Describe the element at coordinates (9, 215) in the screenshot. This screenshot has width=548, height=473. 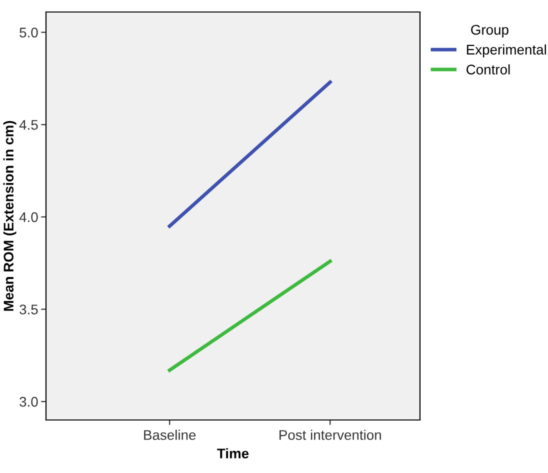
I see `y-axis-title: Mean ROM (Extension in cm)` at that location.